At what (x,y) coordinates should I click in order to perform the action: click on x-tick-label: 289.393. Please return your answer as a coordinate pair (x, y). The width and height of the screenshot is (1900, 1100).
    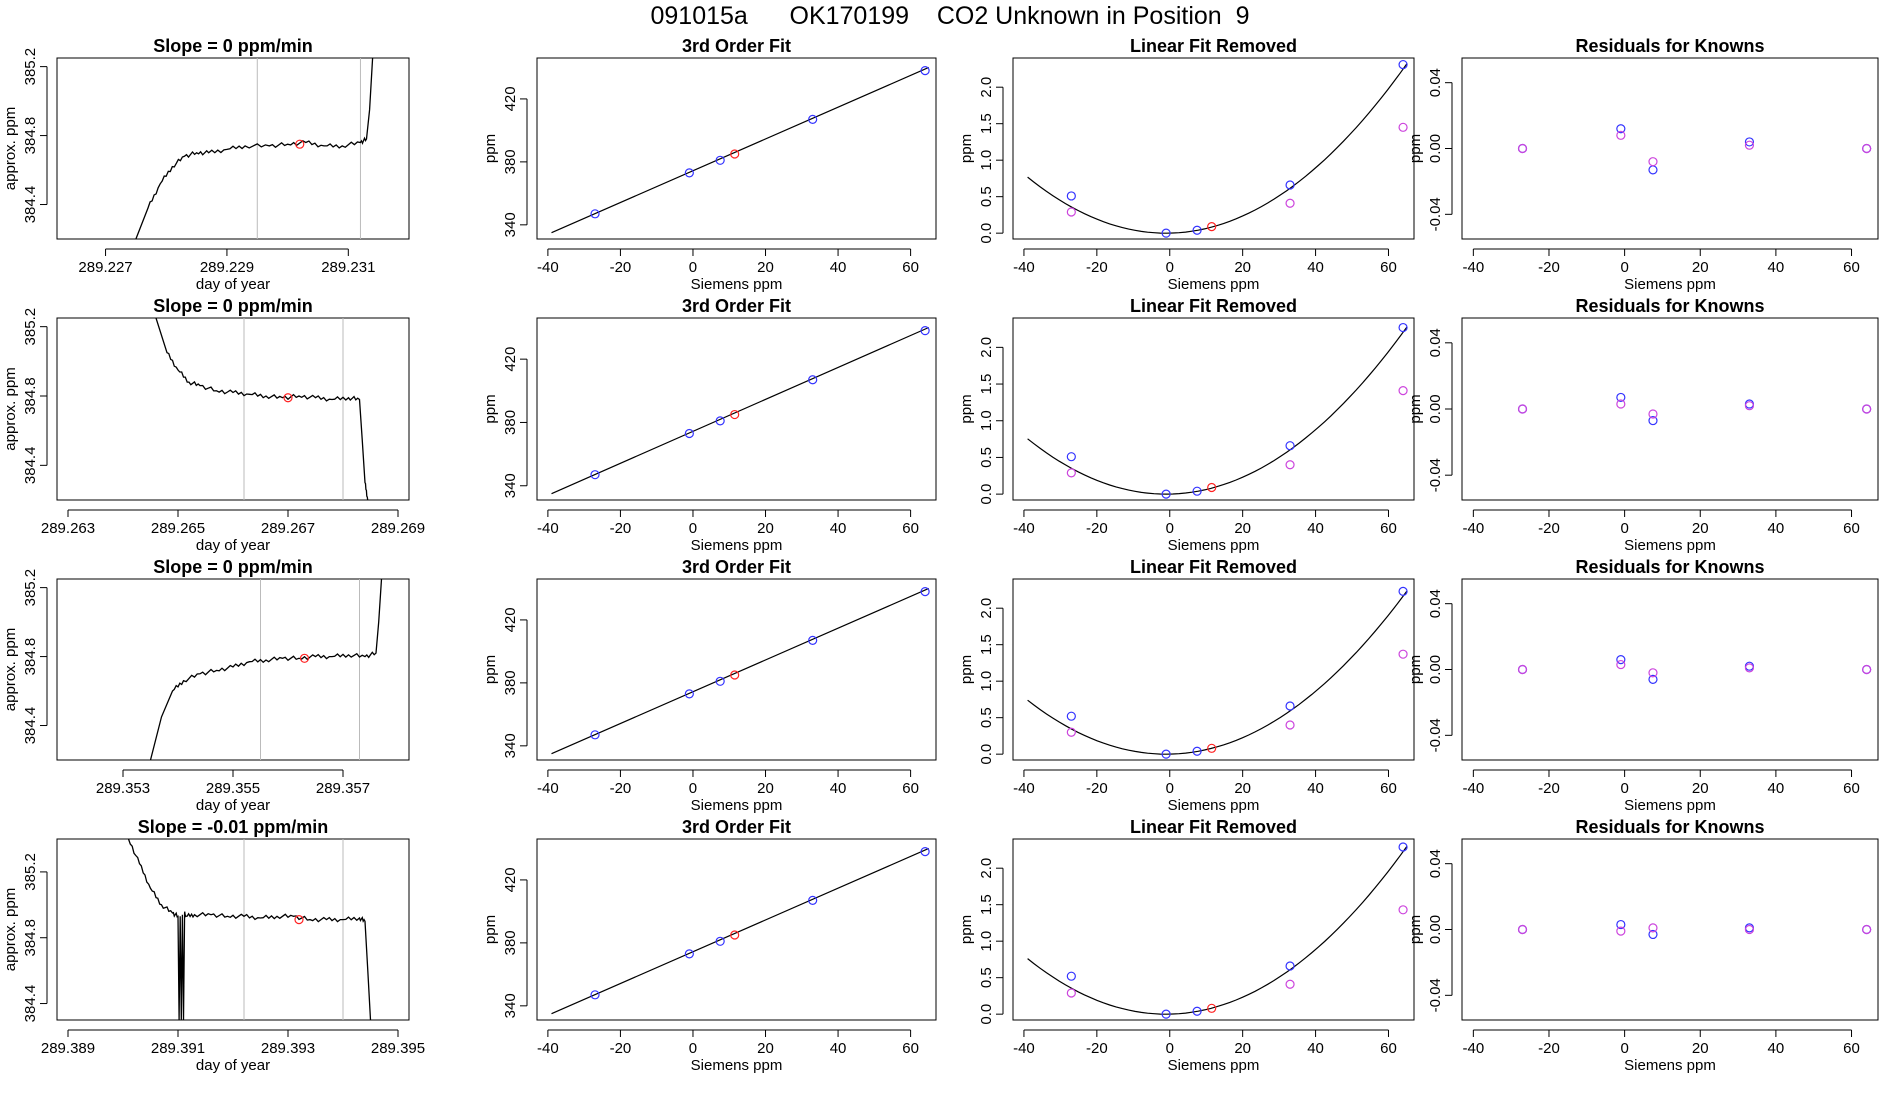
    Looking at the image, I should click on (288, 1048).